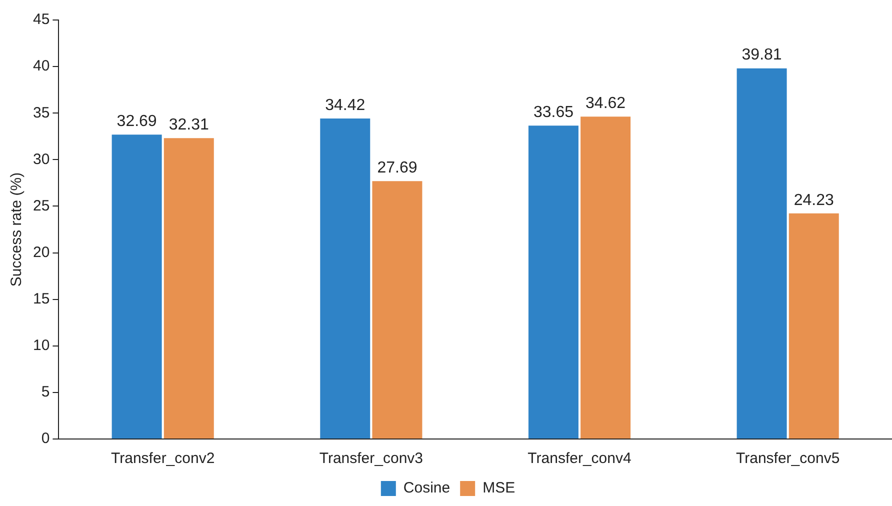 The height and width of the screenshot is (506, 892). Describe the element at coordinates (41, 252) in the screenshot. I see `y-tick-label: 20` at that location.